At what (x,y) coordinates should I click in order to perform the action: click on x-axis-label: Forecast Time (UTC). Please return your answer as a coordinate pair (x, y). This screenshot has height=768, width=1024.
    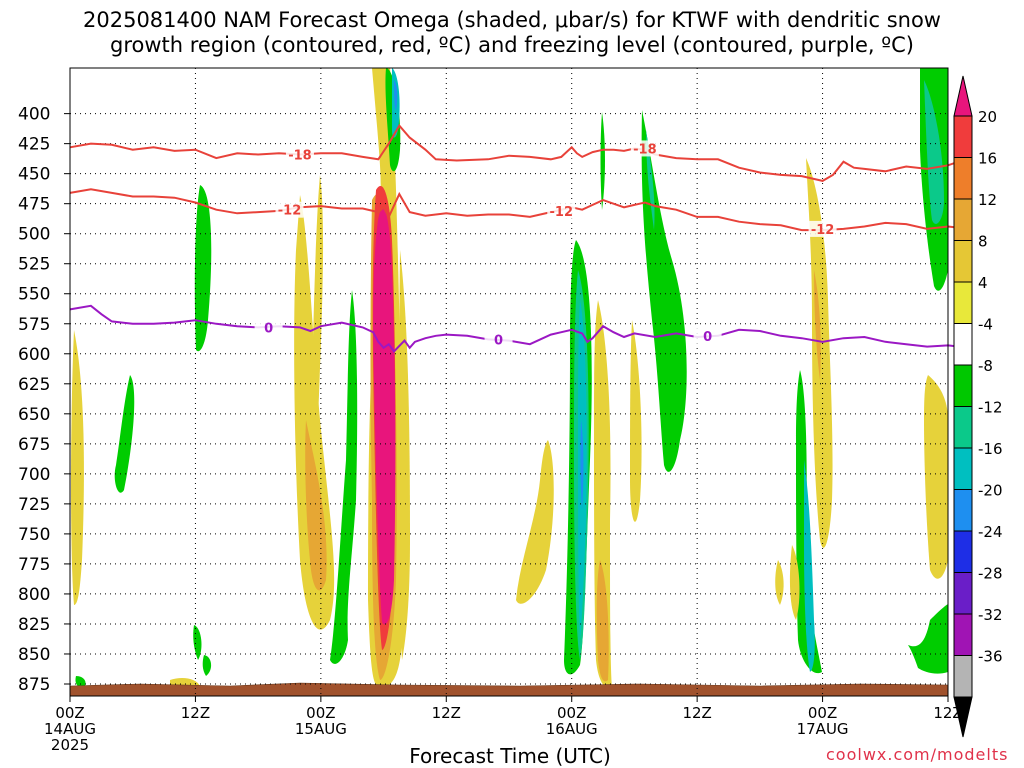
    Looking at the image, I should click on (510, 756).